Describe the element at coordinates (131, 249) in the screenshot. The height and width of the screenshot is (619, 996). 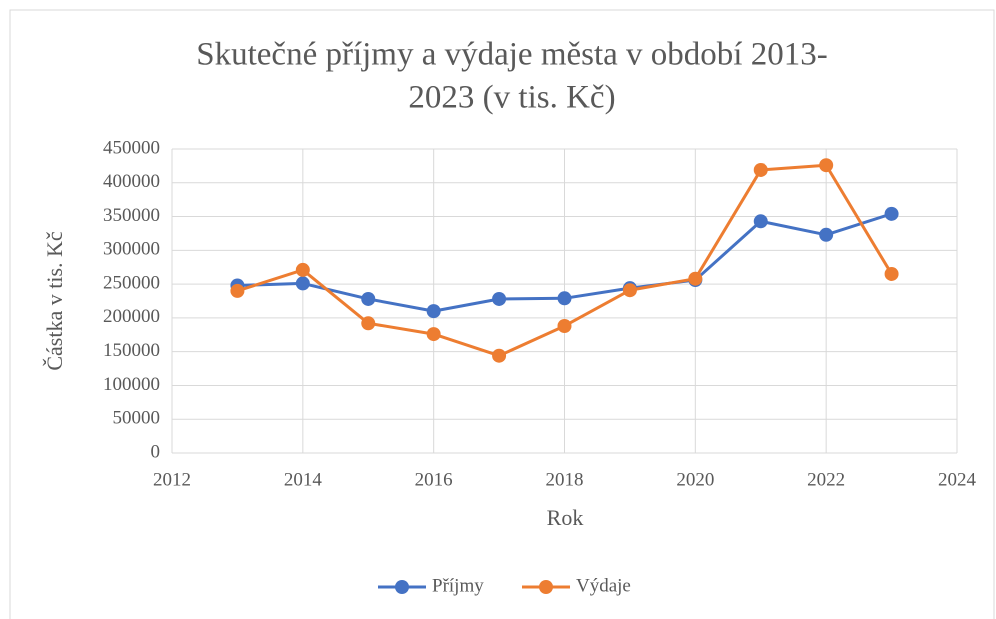
I see `y-tick-label: 300000` at that location.